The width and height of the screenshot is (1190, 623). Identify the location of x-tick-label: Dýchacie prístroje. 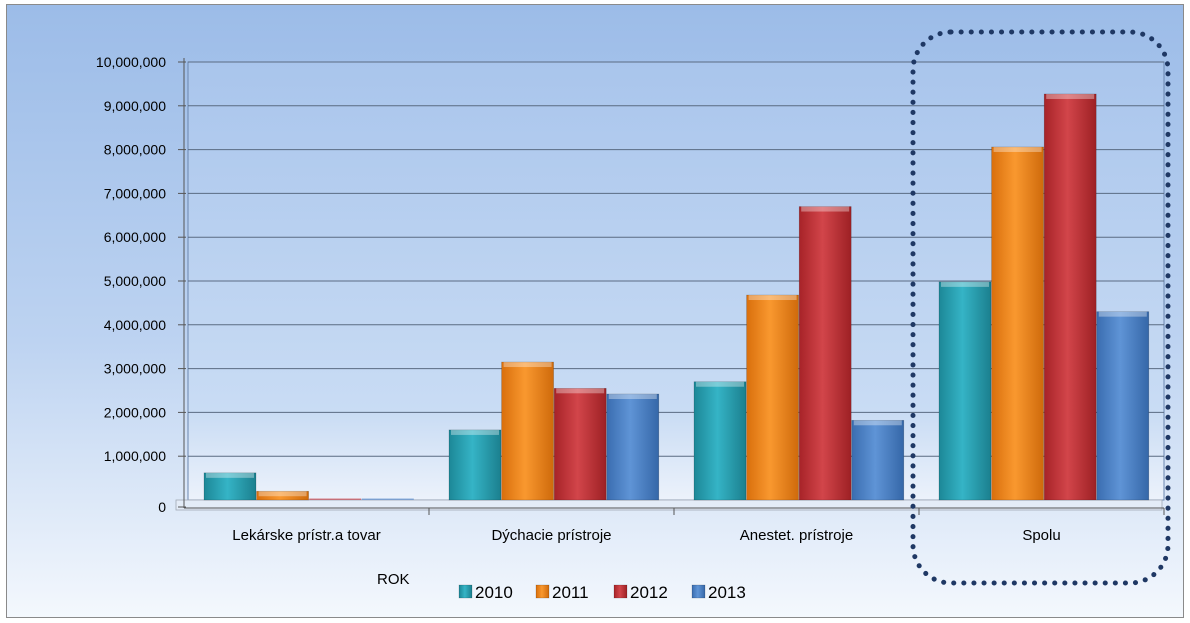
(551, 535).